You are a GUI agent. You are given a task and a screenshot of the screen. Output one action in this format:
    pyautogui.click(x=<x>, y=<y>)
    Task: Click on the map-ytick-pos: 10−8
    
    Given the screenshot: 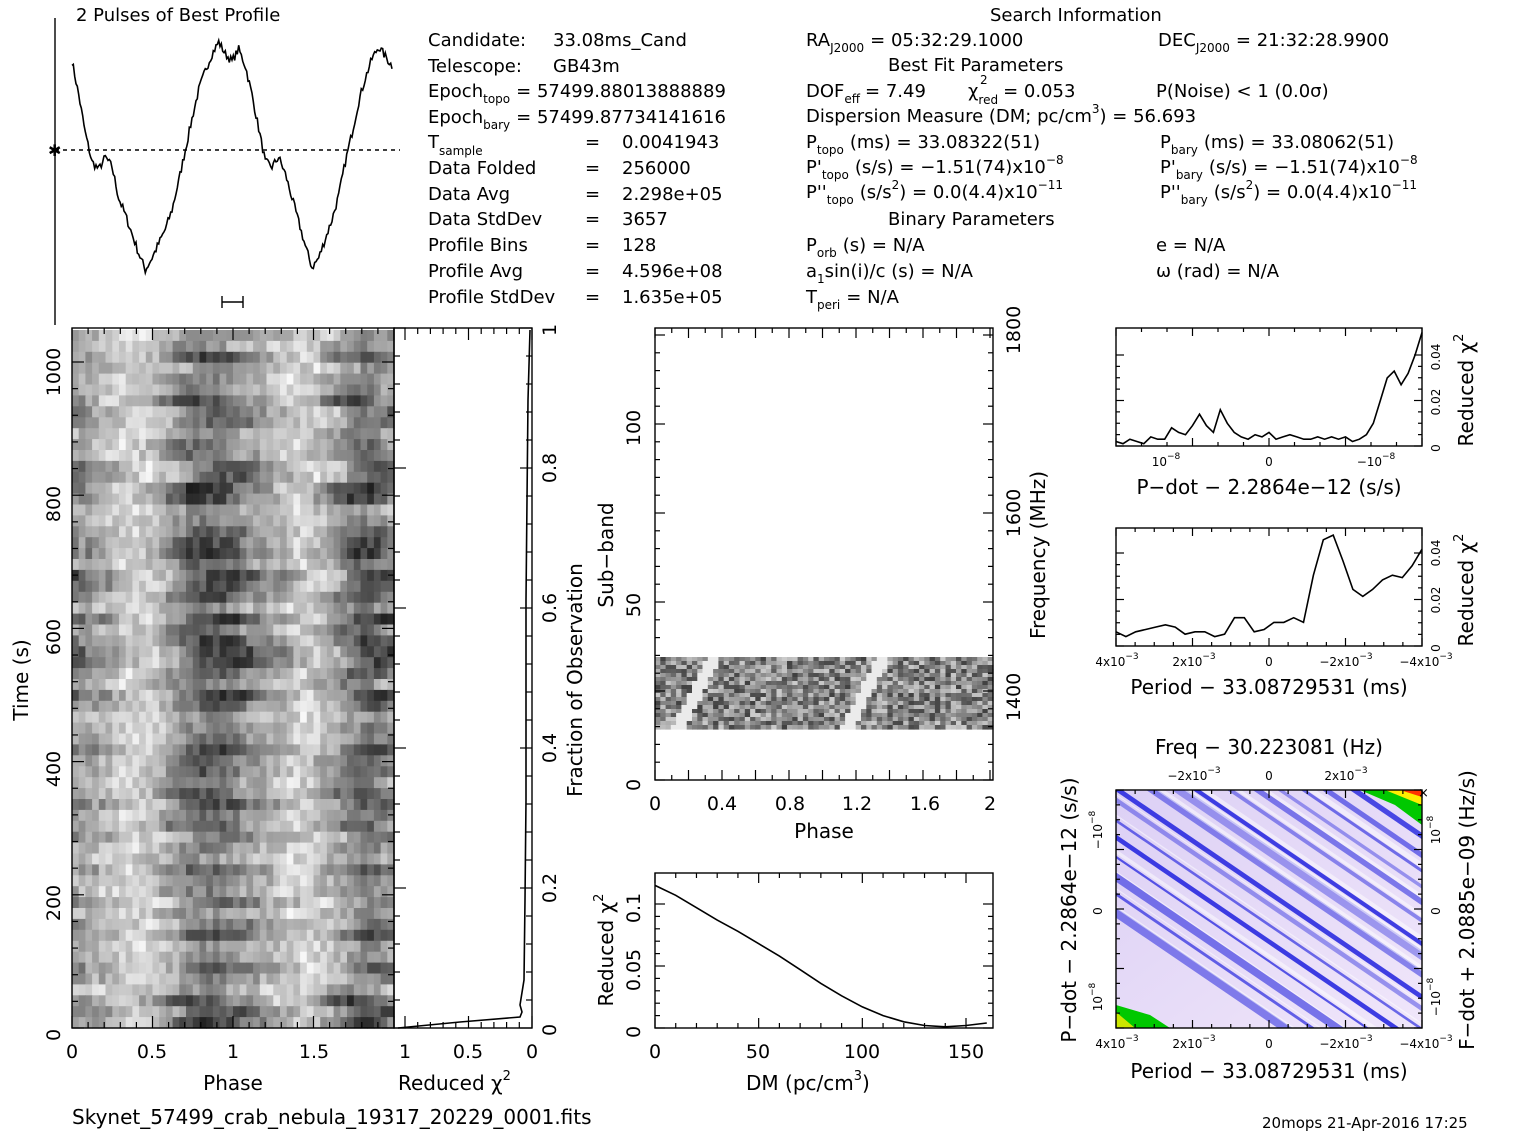 What is the action you would take?
    pyautogui.click(x=1096, y=996)
    